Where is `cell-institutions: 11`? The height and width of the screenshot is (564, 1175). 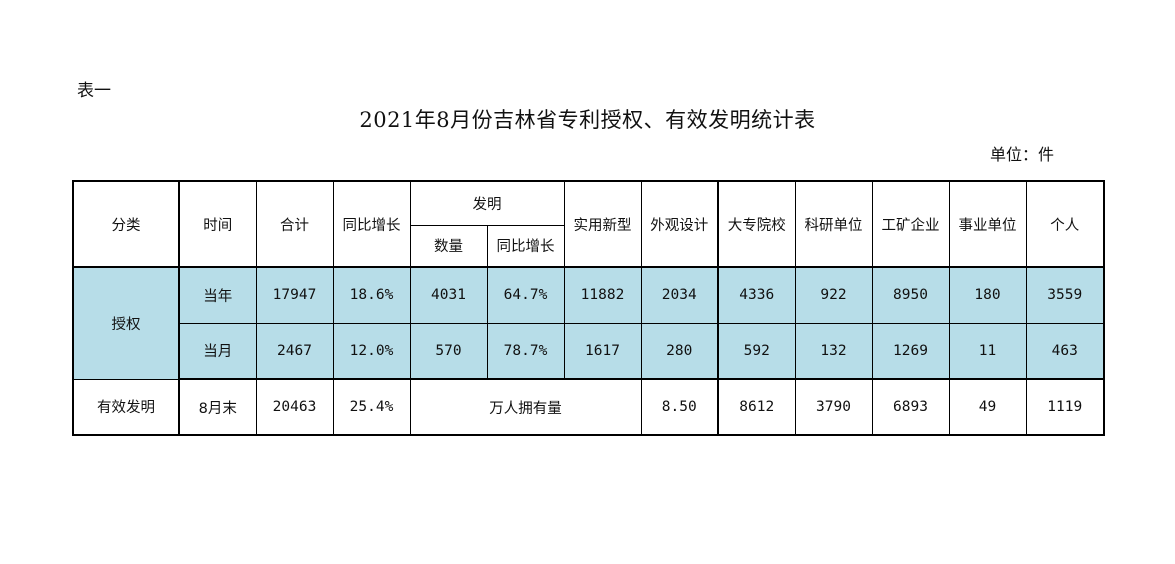 cell-institutions: 11 is located at coordinates (987, 351).